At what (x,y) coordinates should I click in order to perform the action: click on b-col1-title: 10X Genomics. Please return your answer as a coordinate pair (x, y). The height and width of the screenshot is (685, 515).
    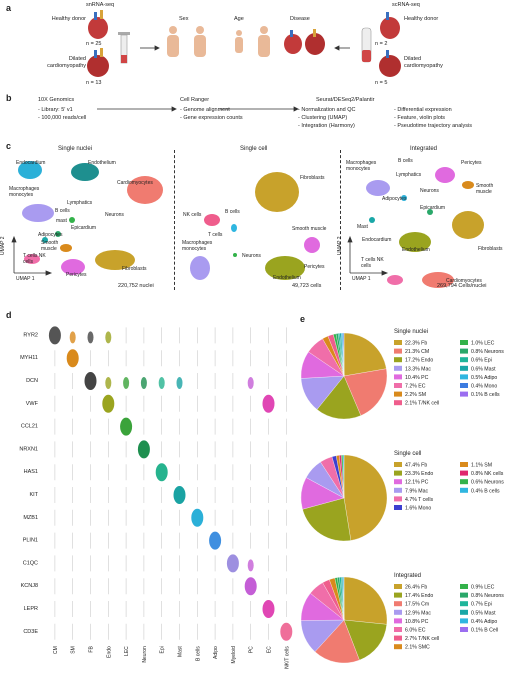
    Looking at the image, I should click on (56, 100).